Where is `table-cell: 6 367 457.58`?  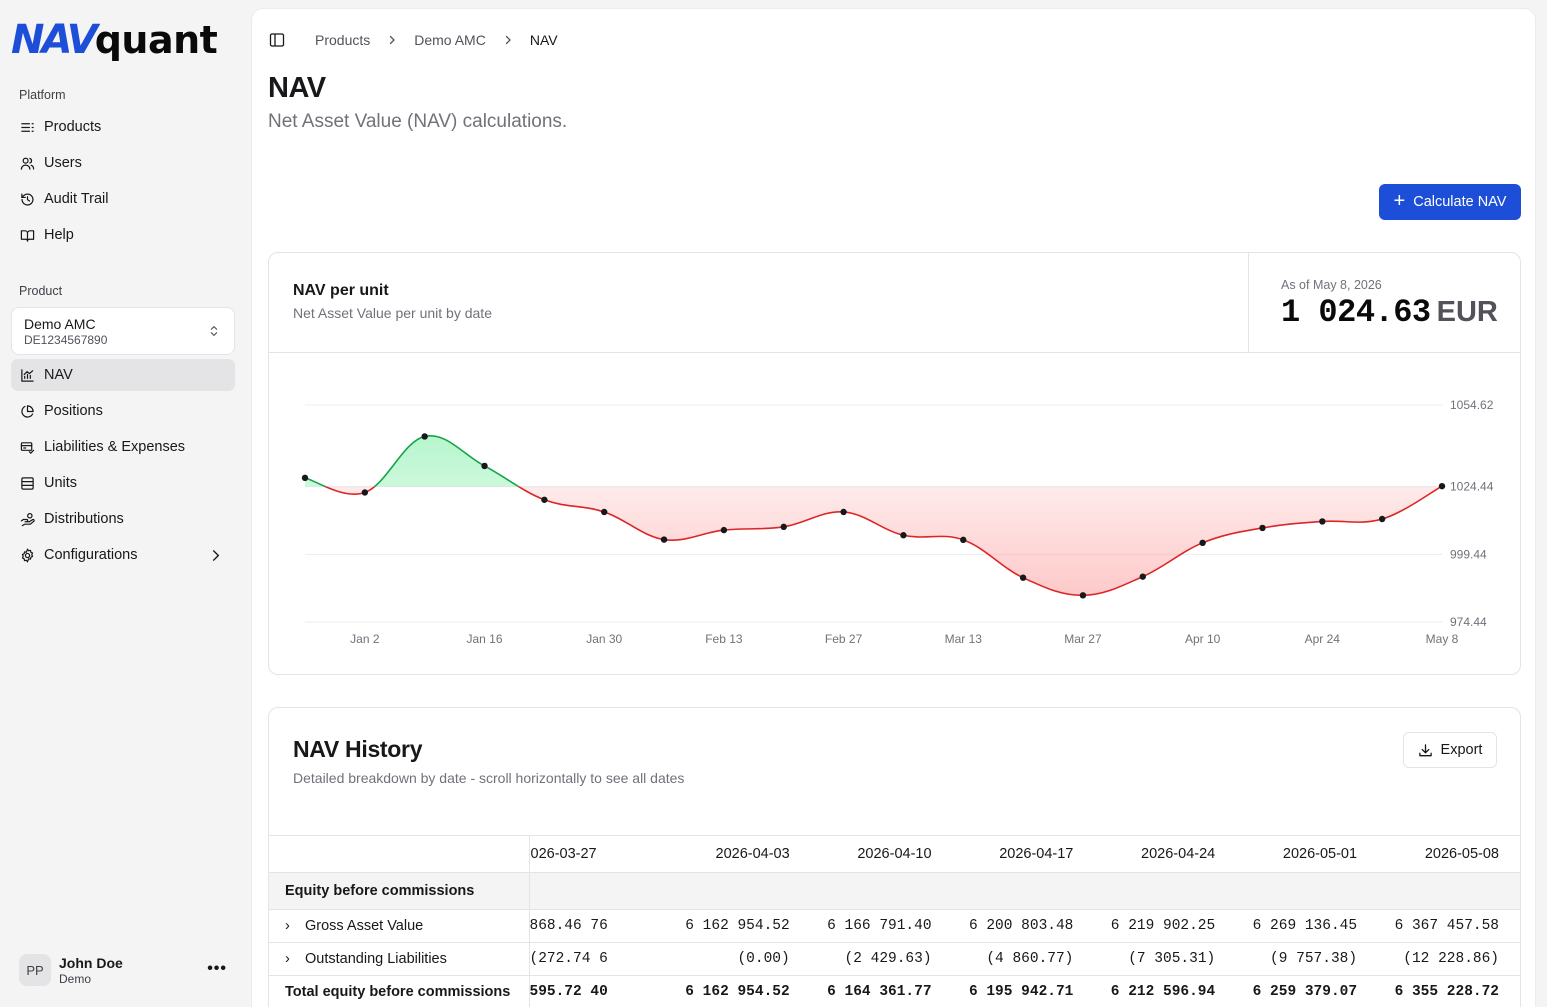 table-cell: 6 367 457.58 is located at coordinates (1450, 926).